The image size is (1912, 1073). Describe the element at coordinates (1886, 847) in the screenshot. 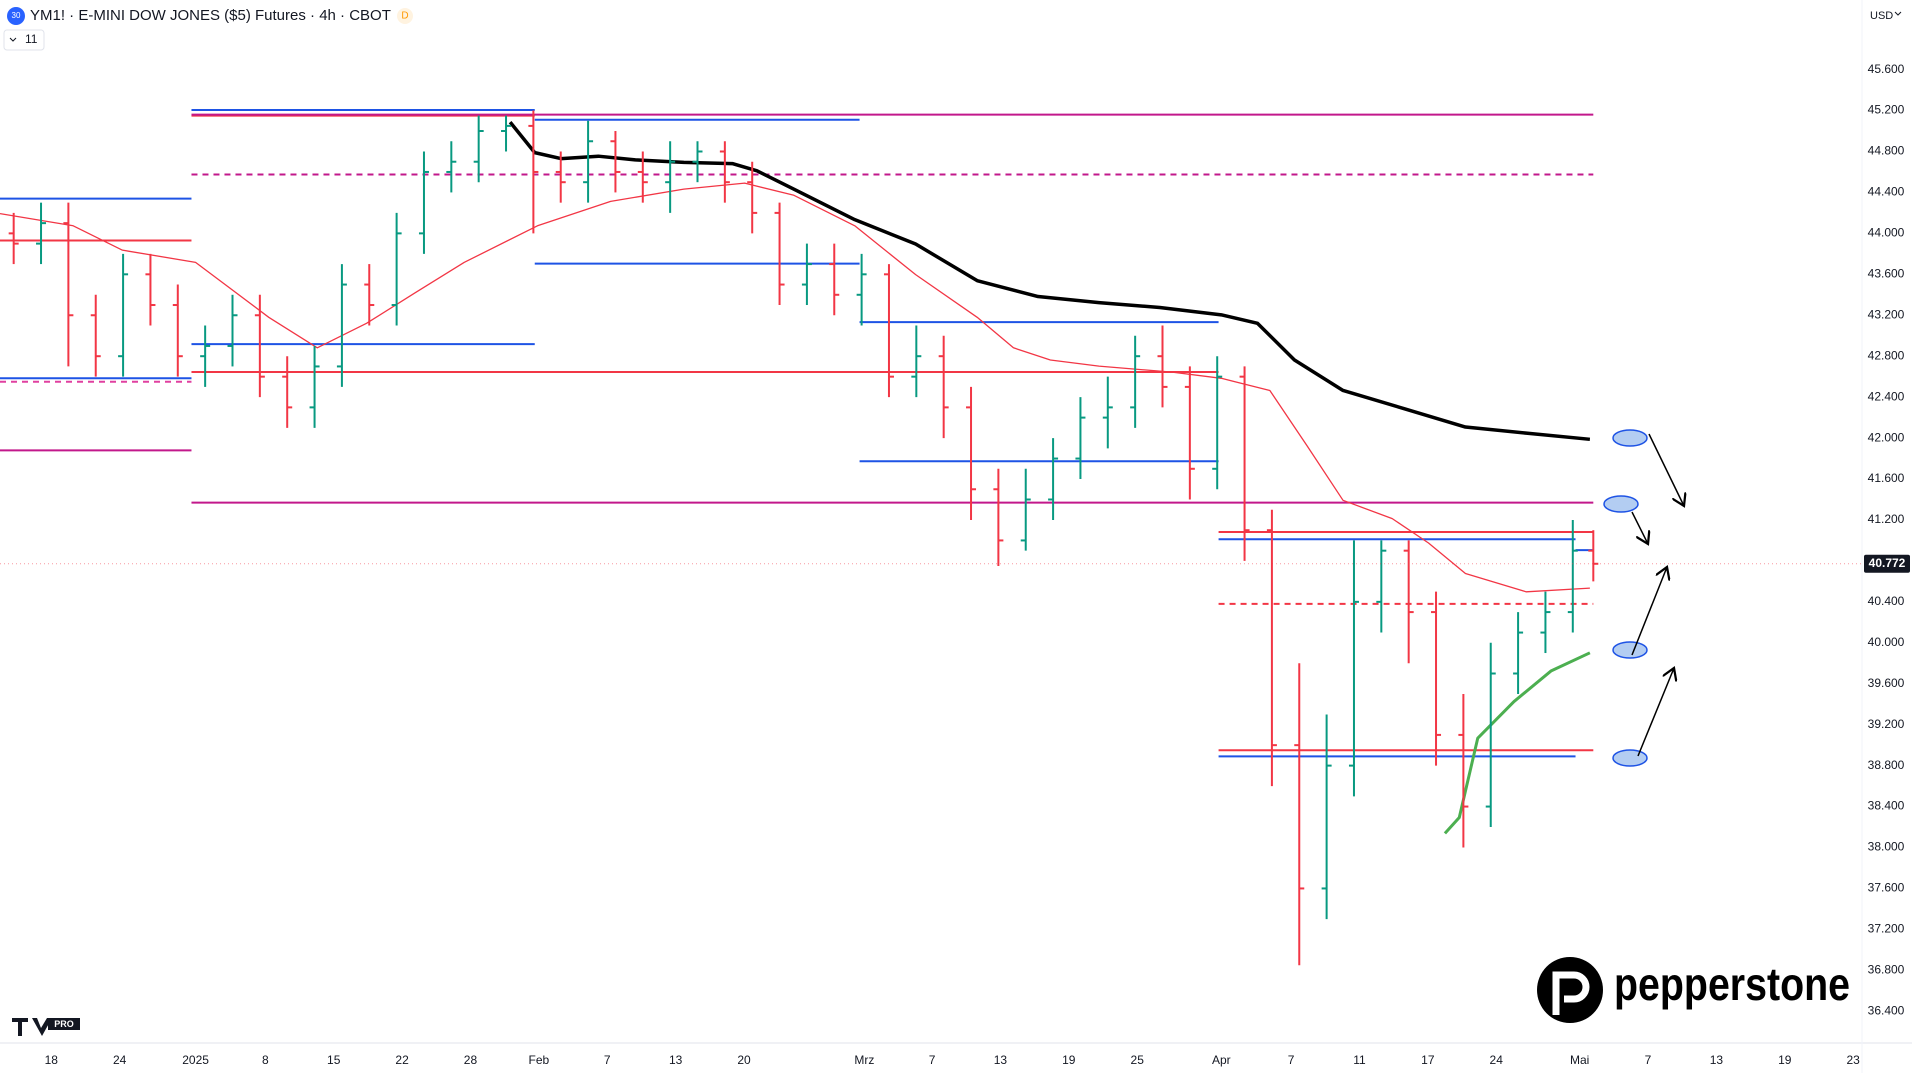

I see `y-tick-label: 38.000` at that location.